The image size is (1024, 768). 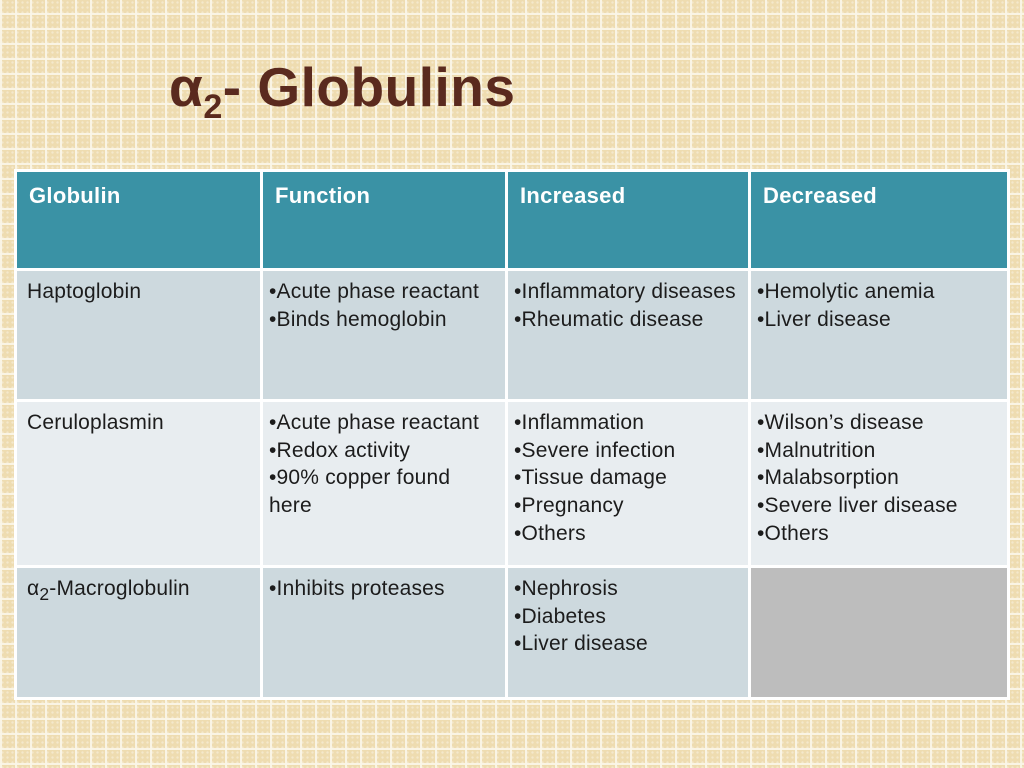 What do you see at coordinates (879, 632) in the screenshot?
I see `cell-decreased-macroglobulin-empty` at bounding box center [879, 632].